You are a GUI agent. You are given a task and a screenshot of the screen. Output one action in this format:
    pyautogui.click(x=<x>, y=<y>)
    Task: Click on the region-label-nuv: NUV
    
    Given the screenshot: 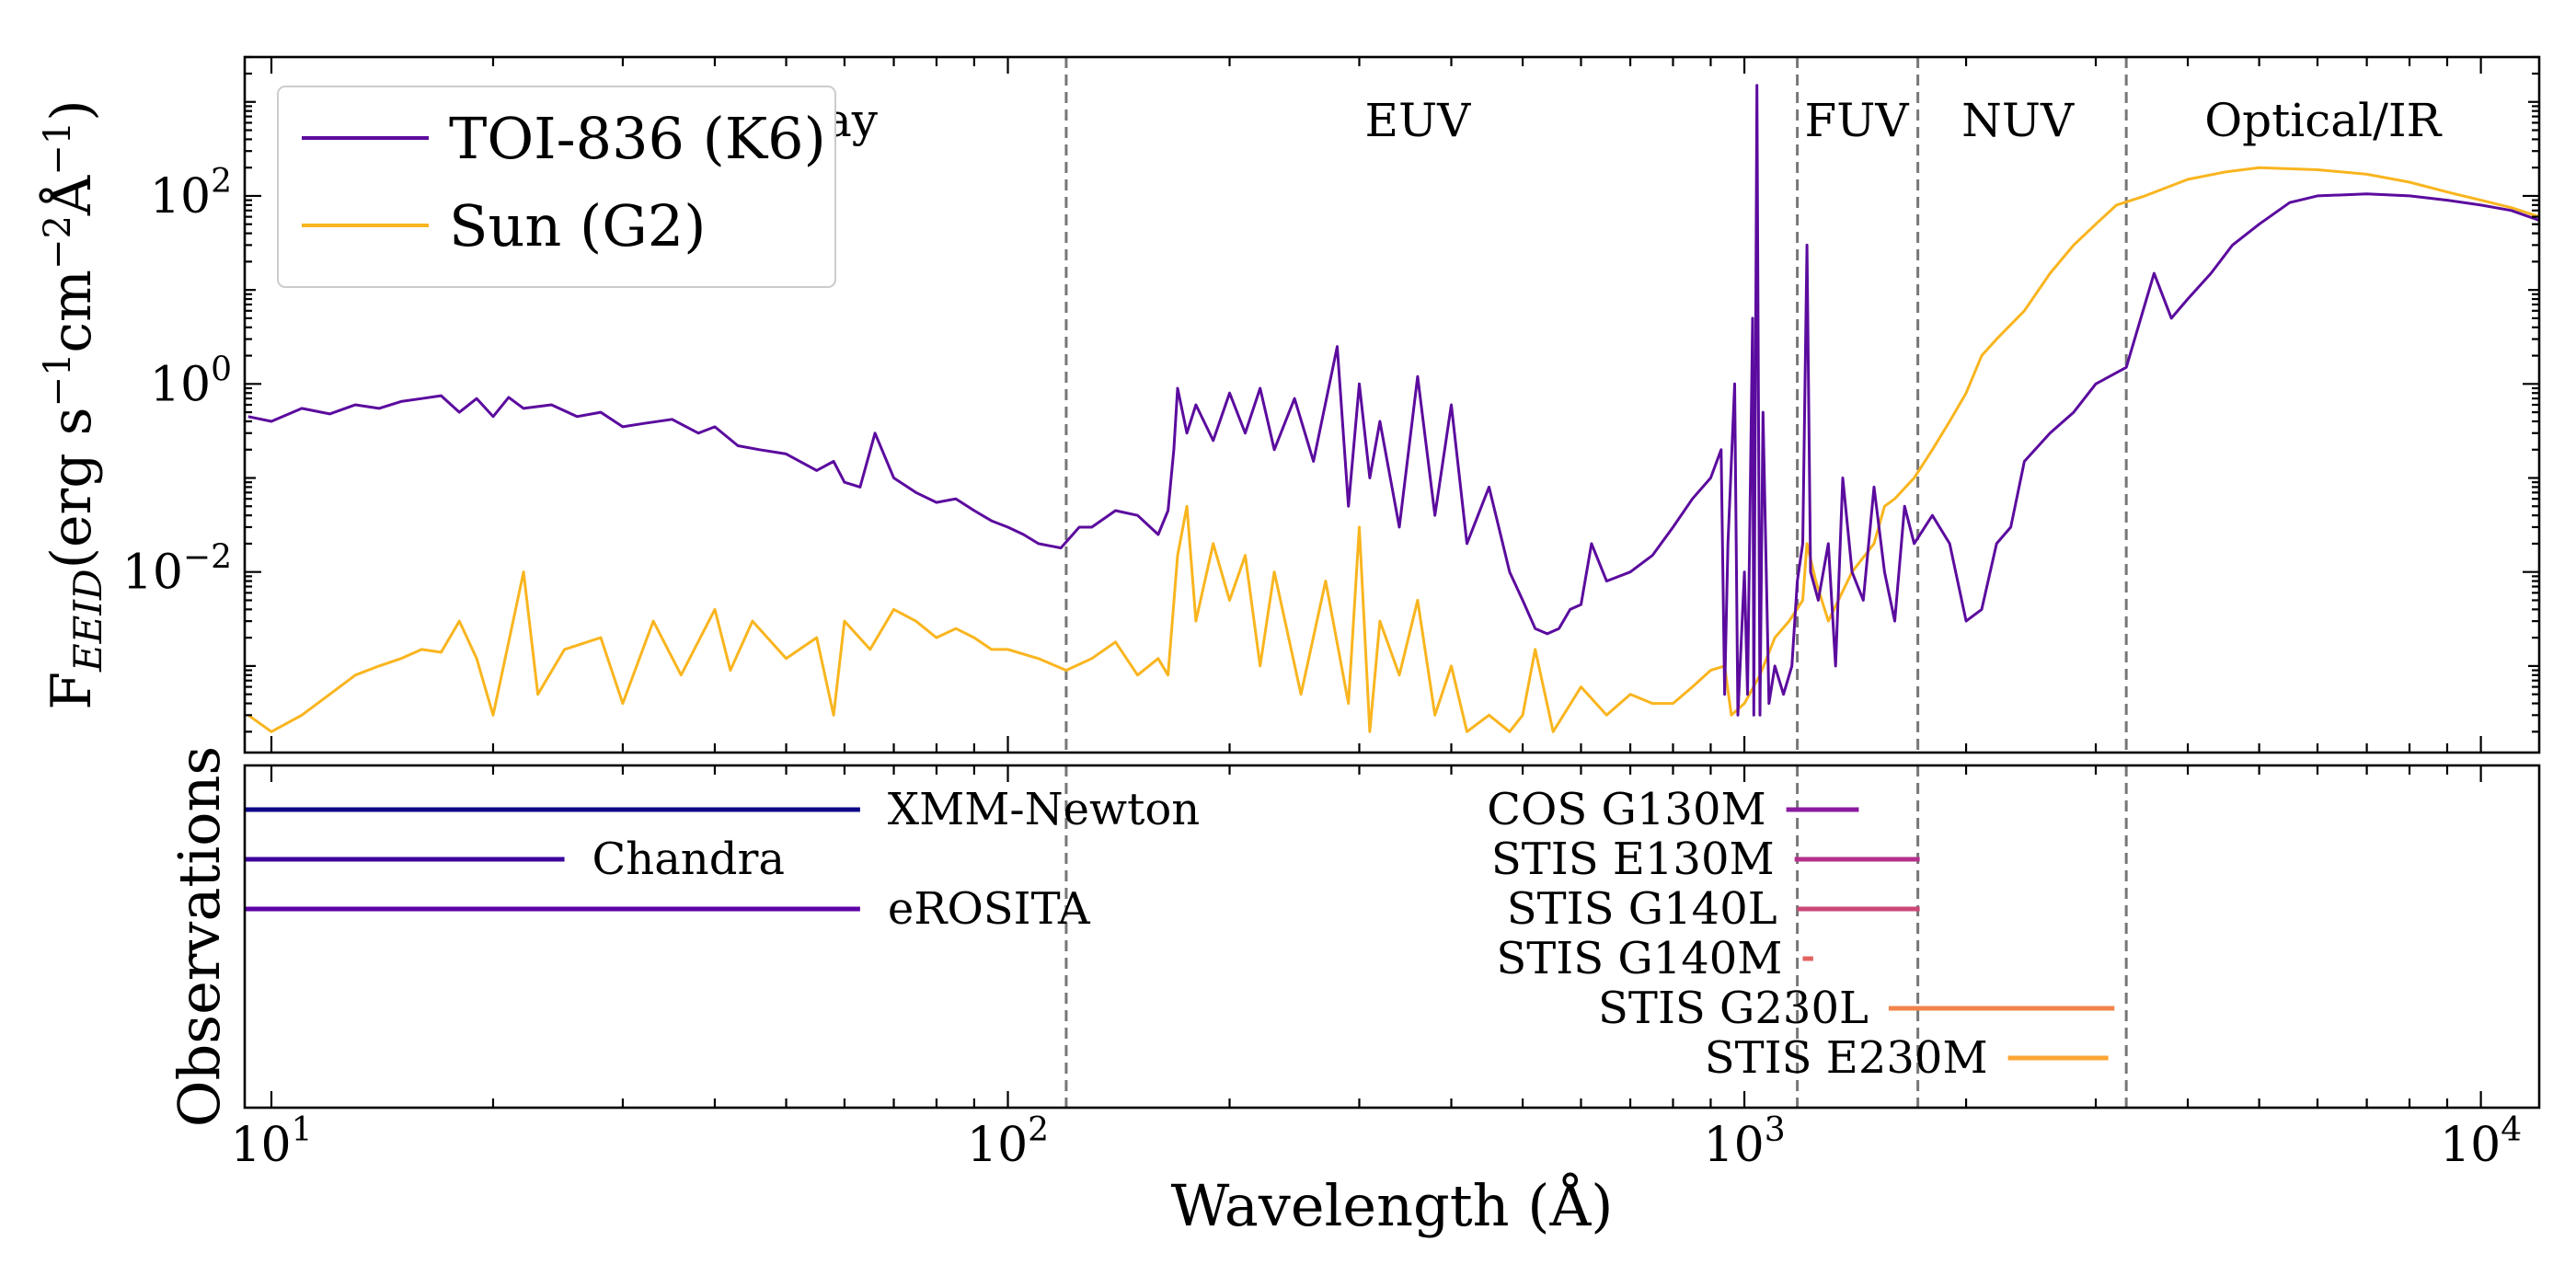 What is the action you would take?
    pyautogui.click(x=2018, y=120)
    